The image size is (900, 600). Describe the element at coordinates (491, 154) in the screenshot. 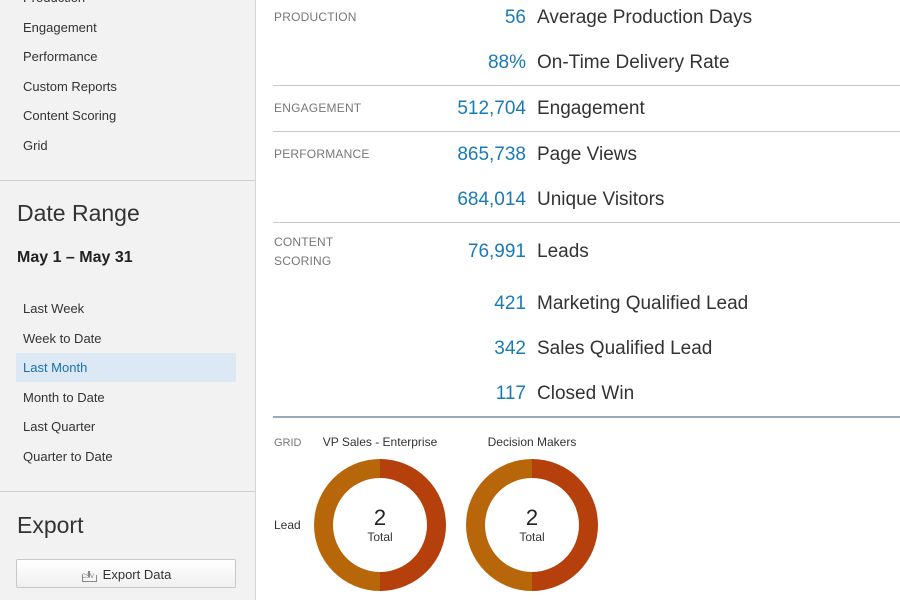

I see `metric-value: 865,738` at that location.